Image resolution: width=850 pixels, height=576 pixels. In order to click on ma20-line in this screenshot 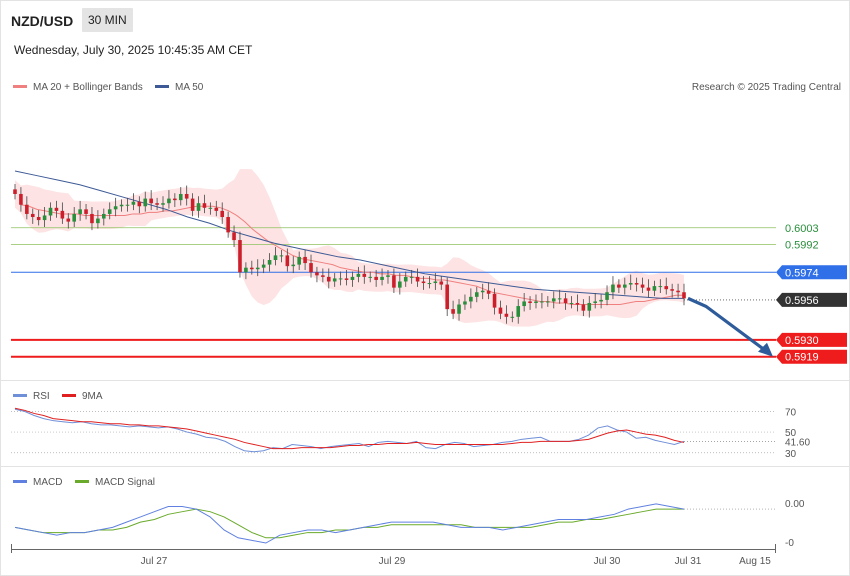, I will do `click(352, 255)`.